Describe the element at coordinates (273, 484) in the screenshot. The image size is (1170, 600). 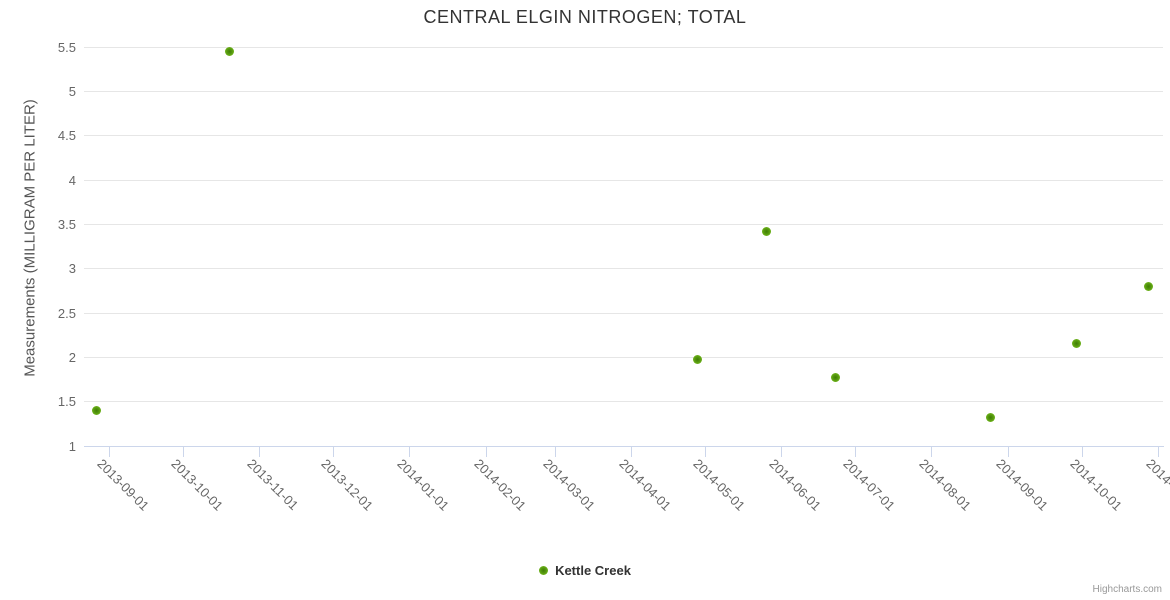
I see `x-tick-label: 2013-11-01` at that location.